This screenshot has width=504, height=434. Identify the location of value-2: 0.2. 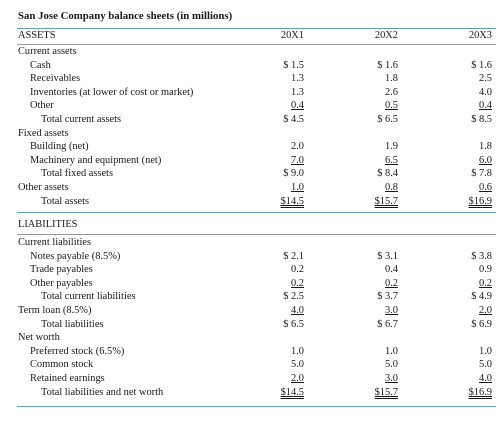
(391, 283).